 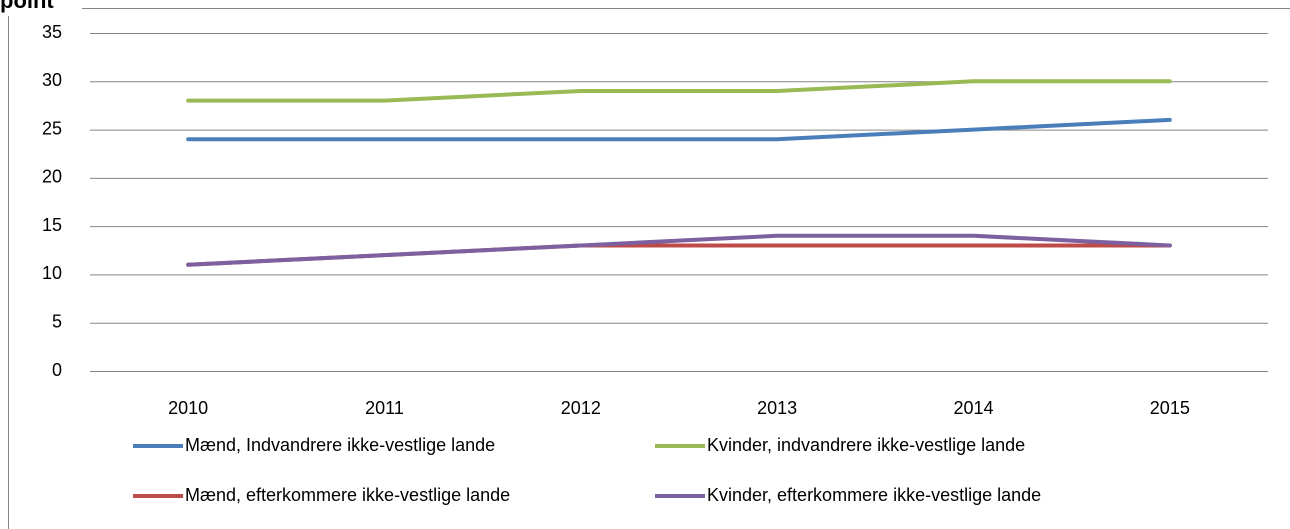 I want to click on x-tick-label: 2013, so click(x=777, y=408).